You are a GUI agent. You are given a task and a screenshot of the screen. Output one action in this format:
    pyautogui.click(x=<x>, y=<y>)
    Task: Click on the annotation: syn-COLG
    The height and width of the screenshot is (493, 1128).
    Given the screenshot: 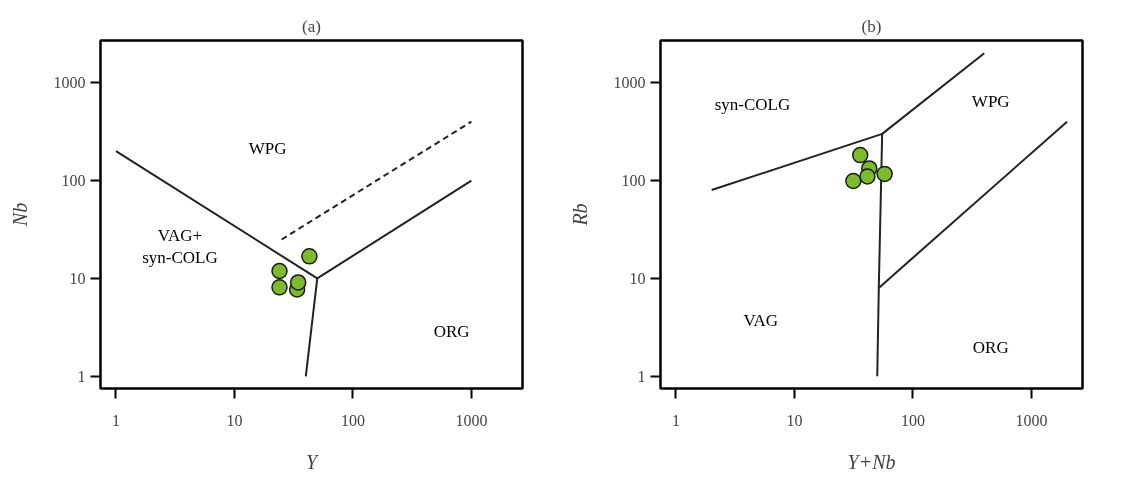 What is the action you would take?
    pyautogui.click(x=752, y=105)
    